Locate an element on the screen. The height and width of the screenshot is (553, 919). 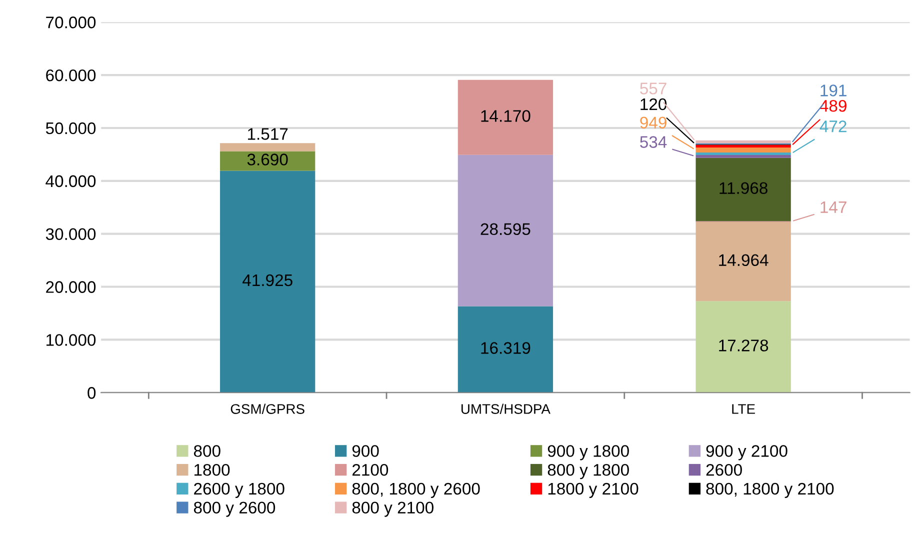
data-label: 41.925 is located at coordinates (267, 280).